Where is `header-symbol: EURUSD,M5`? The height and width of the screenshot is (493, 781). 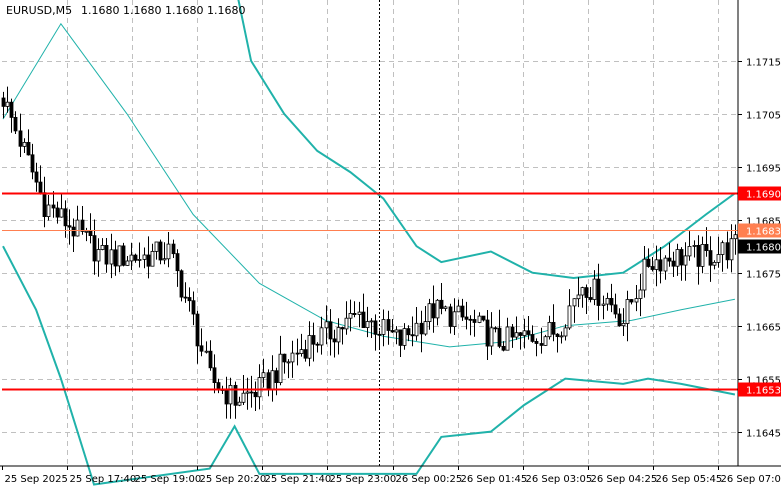 header-symbol: EURUSD,M5 is located at coordinates (39, 10).